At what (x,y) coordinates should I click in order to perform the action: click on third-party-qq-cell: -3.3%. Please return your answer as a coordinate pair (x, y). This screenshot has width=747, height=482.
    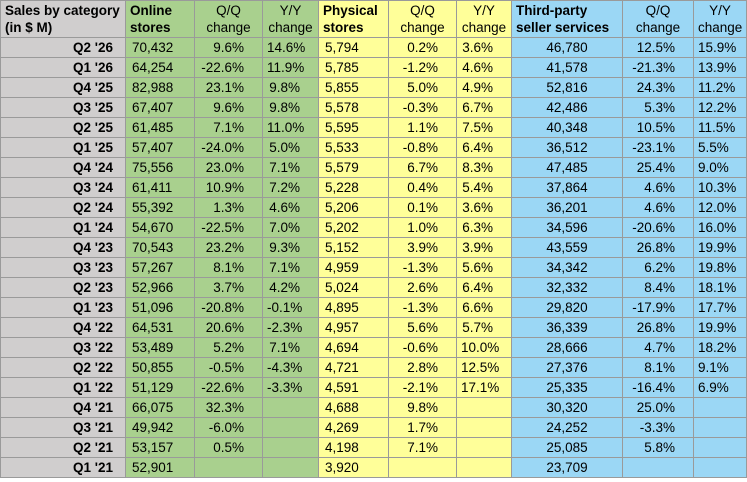
    Looking at the image, I should click on (658, 427).